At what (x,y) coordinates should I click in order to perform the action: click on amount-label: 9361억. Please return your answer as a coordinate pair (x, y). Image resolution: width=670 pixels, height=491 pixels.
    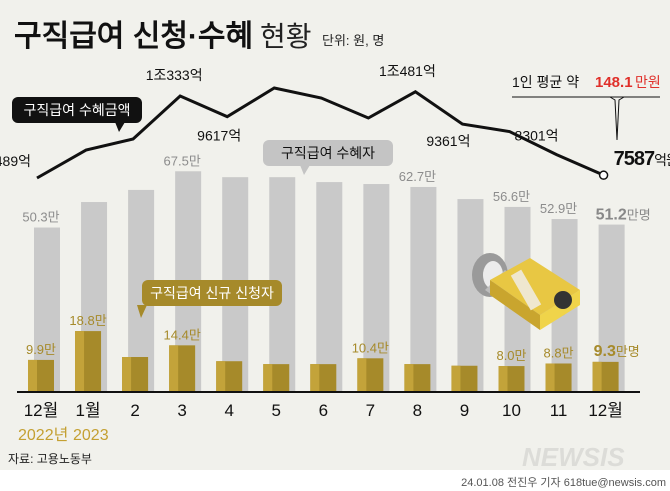
    Looking at the image, I should click on (448, 141).